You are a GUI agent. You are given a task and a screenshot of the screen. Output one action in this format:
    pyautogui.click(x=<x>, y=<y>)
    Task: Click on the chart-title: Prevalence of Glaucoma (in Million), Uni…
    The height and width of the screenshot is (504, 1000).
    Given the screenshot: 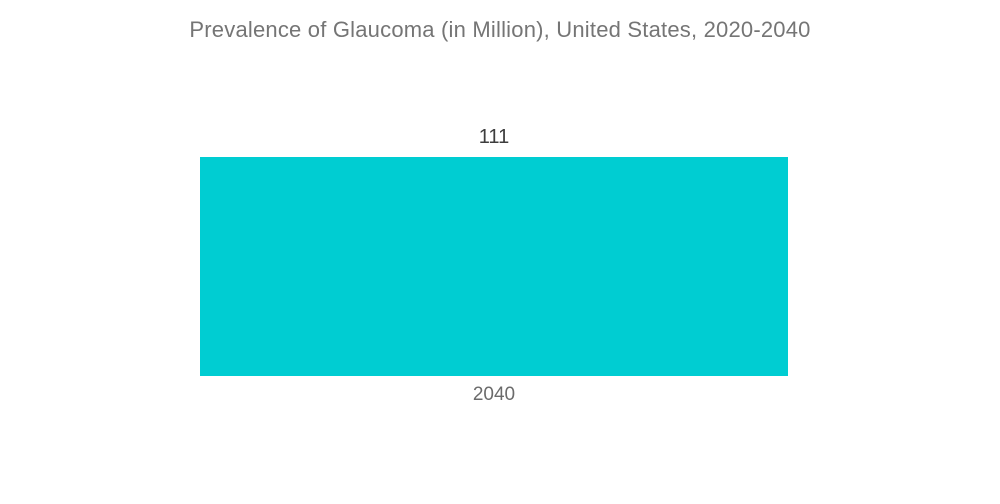 What is the action you would take?
    pyautogui.click(x=500, y=29)
    